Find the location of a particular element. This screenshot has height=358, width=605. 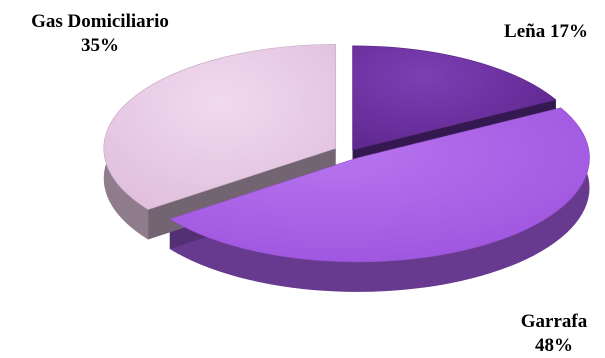

slice-label-garrafa: Garrafa 48% is located at coordinates (554, 334).